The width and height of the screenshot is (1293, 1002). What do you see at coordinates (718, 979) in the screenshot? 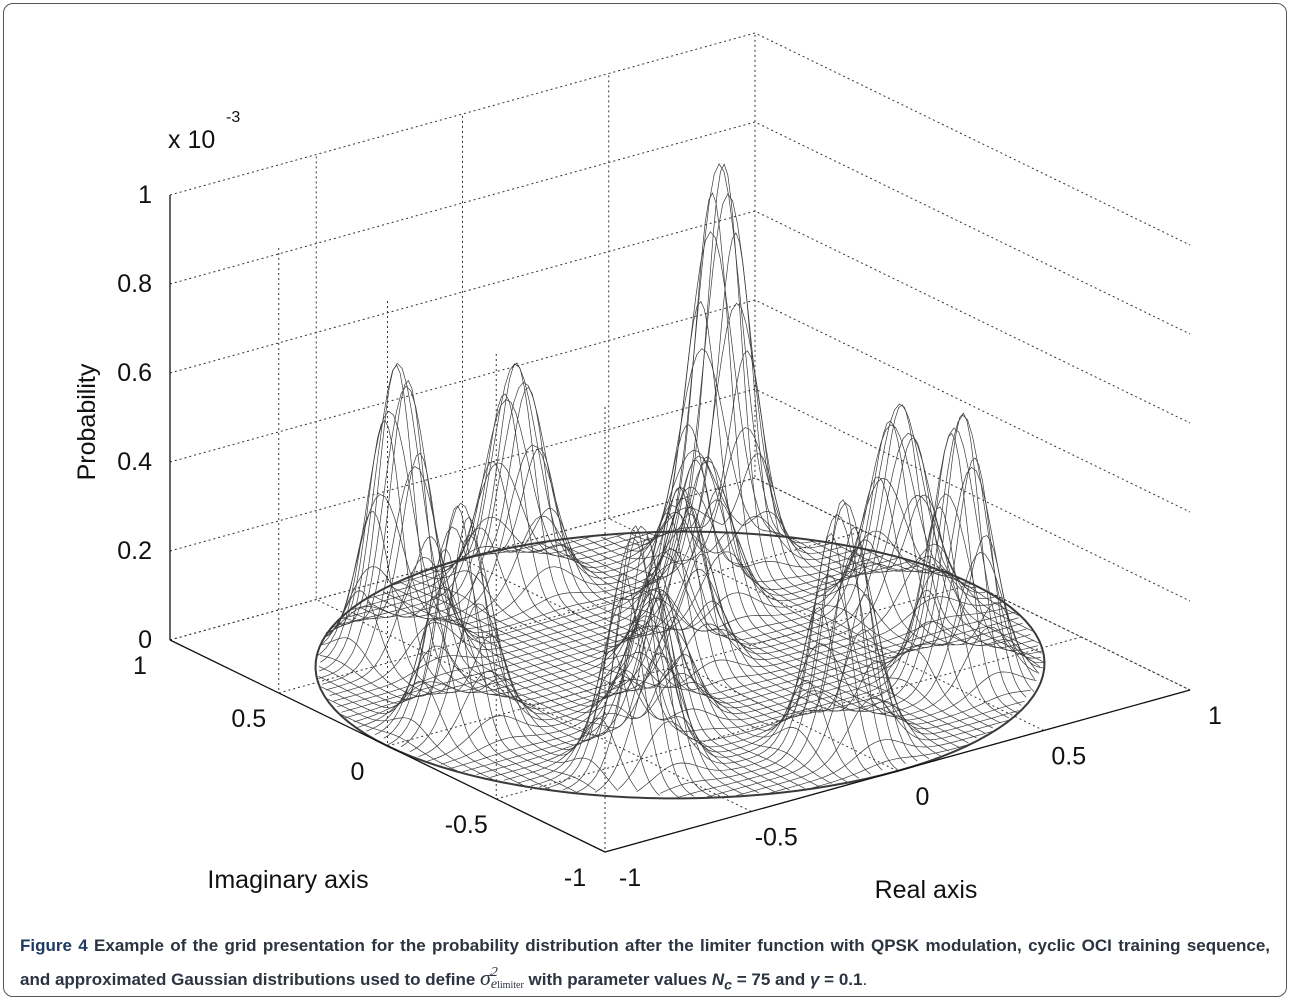
I see `n: N` at bounding box center [718, 979].